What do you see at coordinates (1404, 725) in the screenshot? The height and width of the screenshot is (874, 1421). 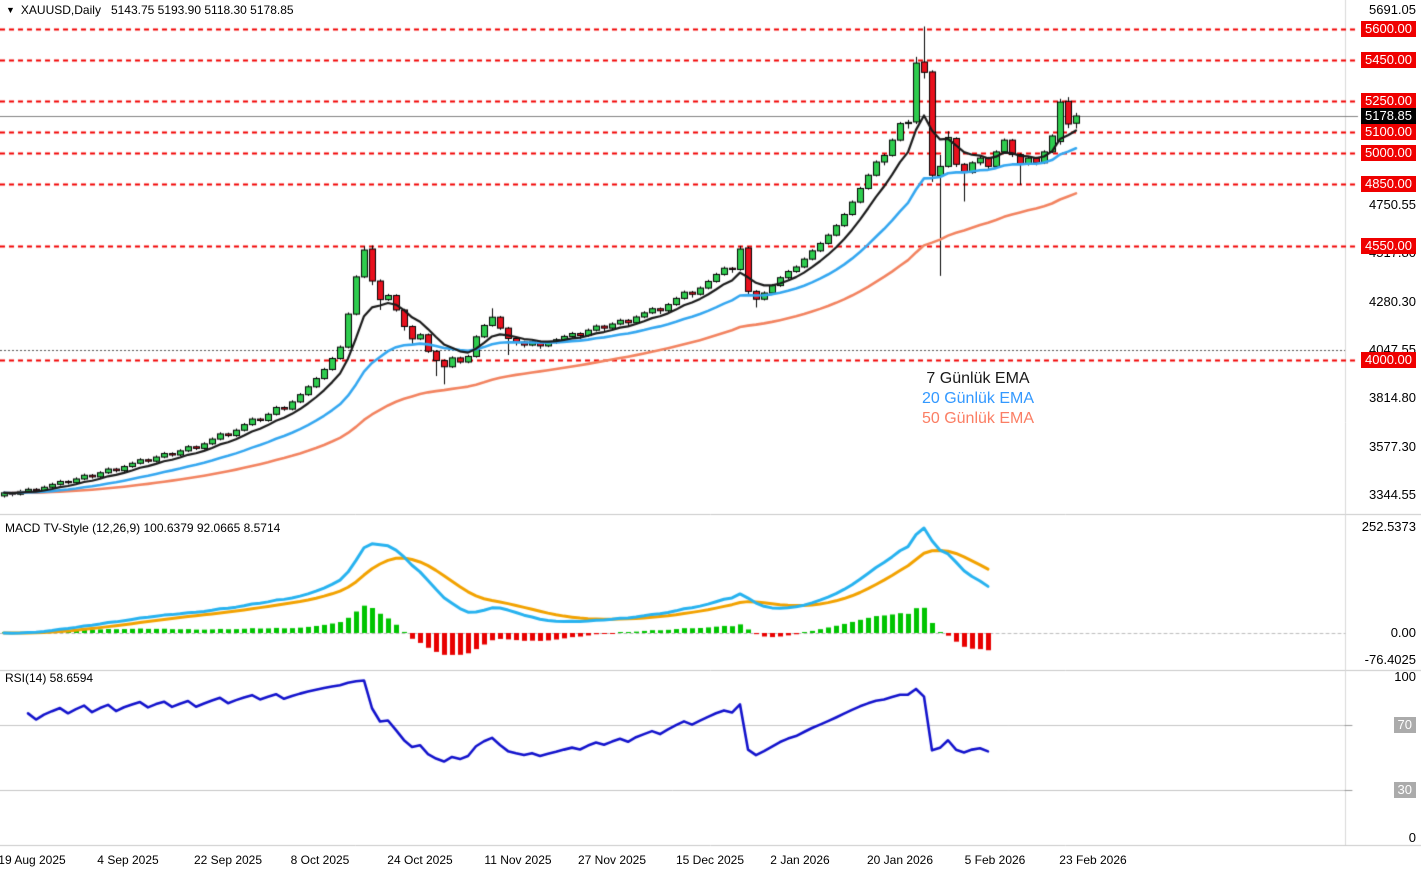 I see `rsi-level-badge: 70` at bounding box center [1404, 725].